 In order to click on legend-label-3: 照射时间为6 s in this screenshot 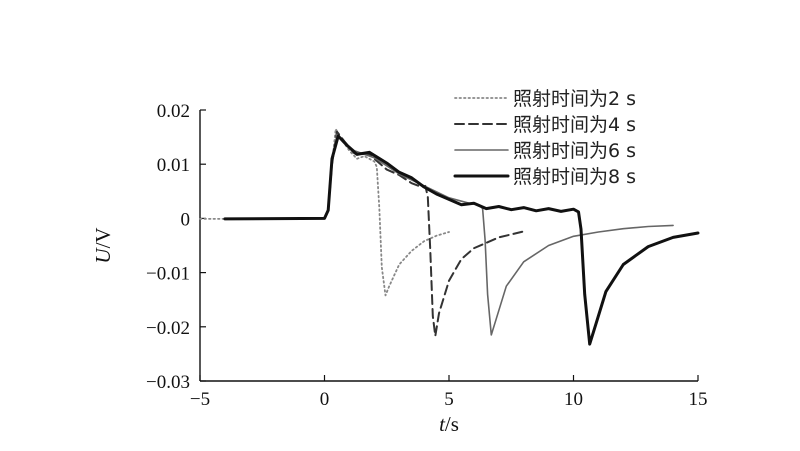, I will do `click(574, 151)`.